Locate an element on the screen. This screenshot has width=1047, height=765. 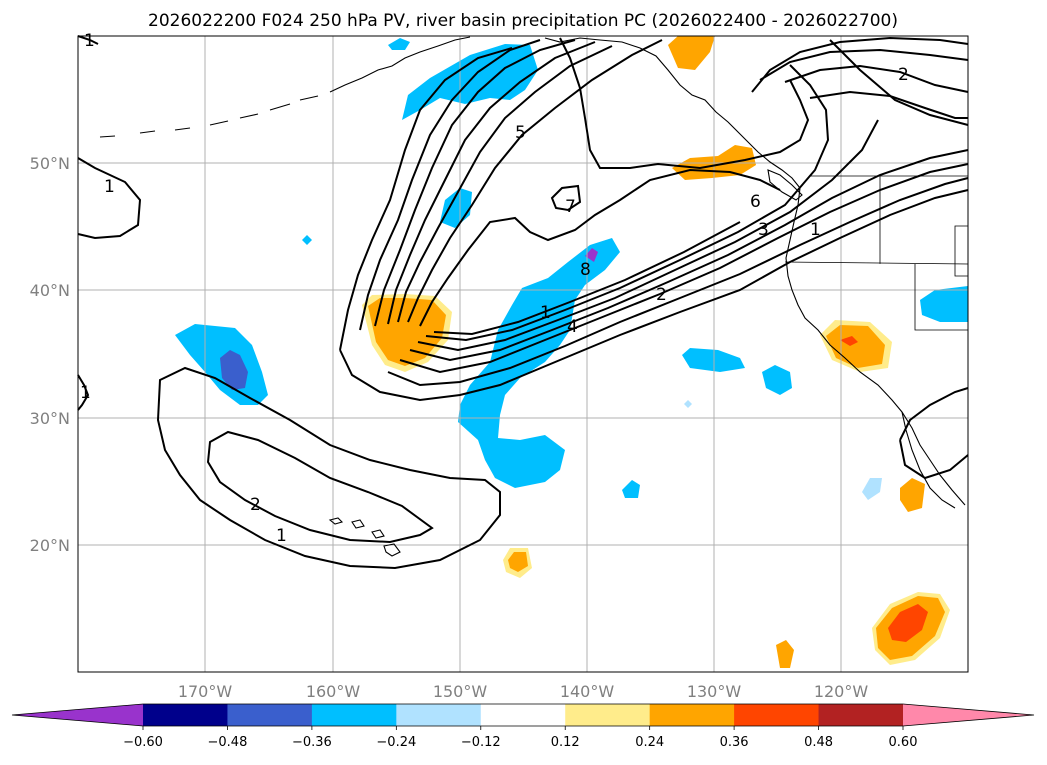
pos-area-subtropic-1-core is located at coordinates (518, 562).